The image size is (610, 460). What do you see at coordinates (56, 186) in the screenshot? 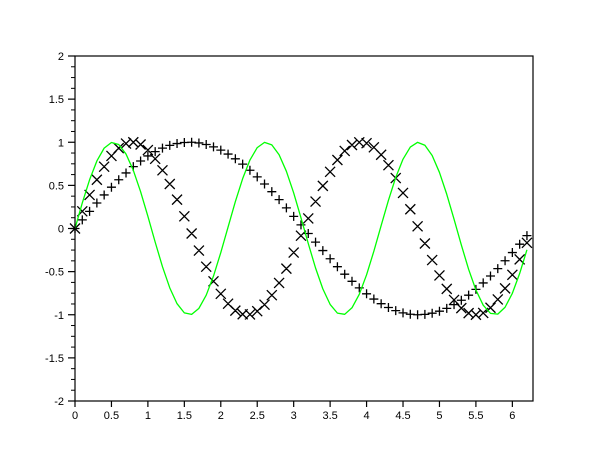
I see `y-tick-label: 0.5` at bounding box center [56, 186].